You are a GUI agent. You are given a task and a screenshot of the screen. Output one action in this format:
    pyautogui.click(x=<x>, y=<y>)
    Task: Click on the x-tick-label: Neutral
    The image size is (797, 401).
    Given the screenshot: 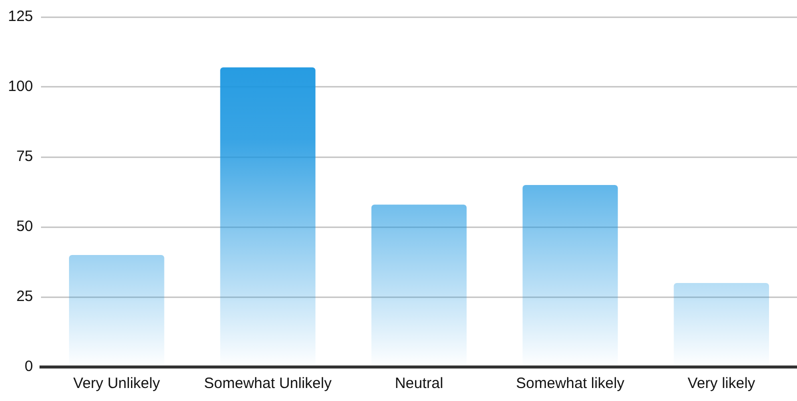 What is the action you would take?
    pyautogui.click(x=419, y=383)
    